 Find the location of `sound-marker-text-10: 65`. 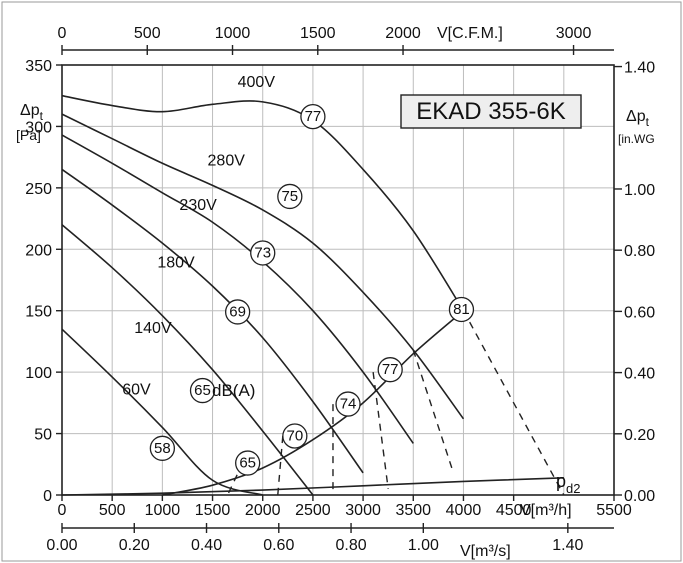

sound-marker-text-10: 65 is located at coordinates (247, 463).